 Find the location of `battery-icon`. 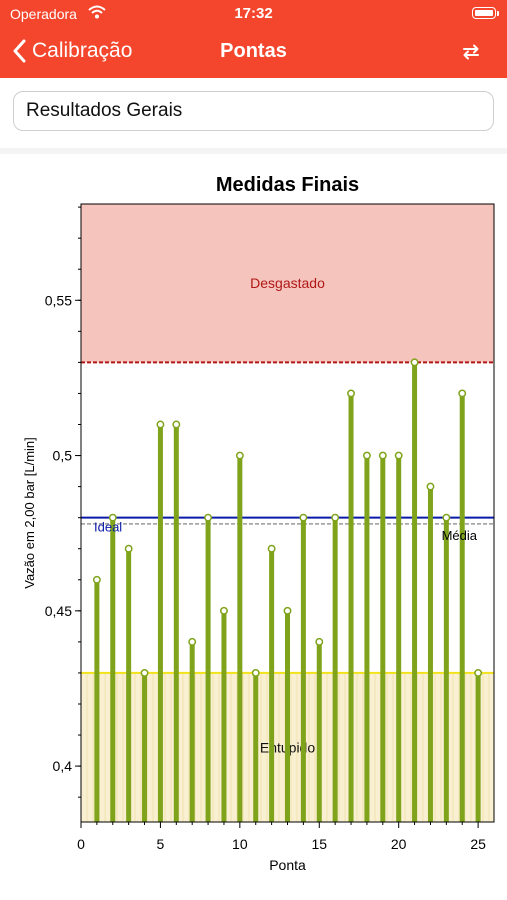

battery-icon is located at coordinates (484, 13).